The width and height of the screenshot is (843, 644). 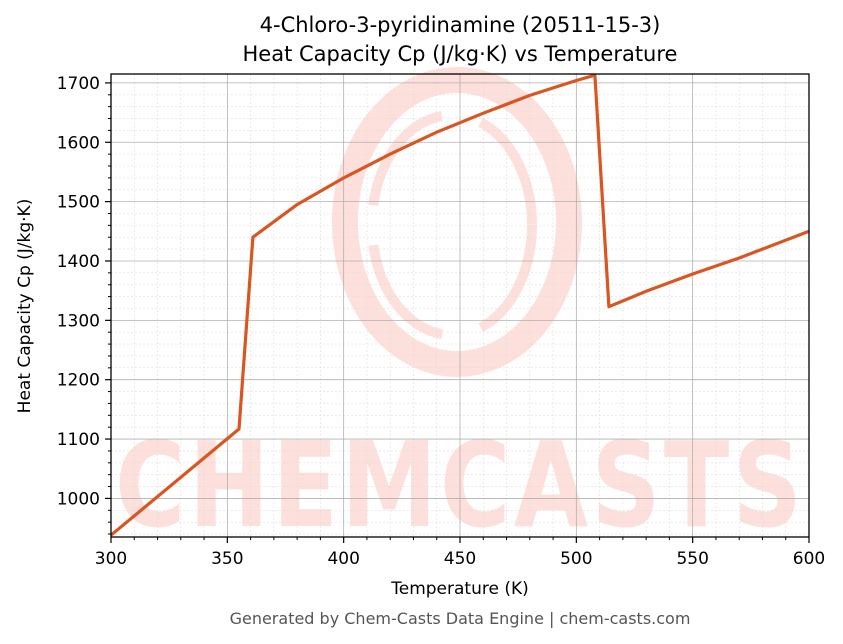 What do you see at coordinates (25, 306) in the screenshot?
I see `y-axis-label: Heat Capacity Cp (J/kg·K)` at bounding box center [25, 306].